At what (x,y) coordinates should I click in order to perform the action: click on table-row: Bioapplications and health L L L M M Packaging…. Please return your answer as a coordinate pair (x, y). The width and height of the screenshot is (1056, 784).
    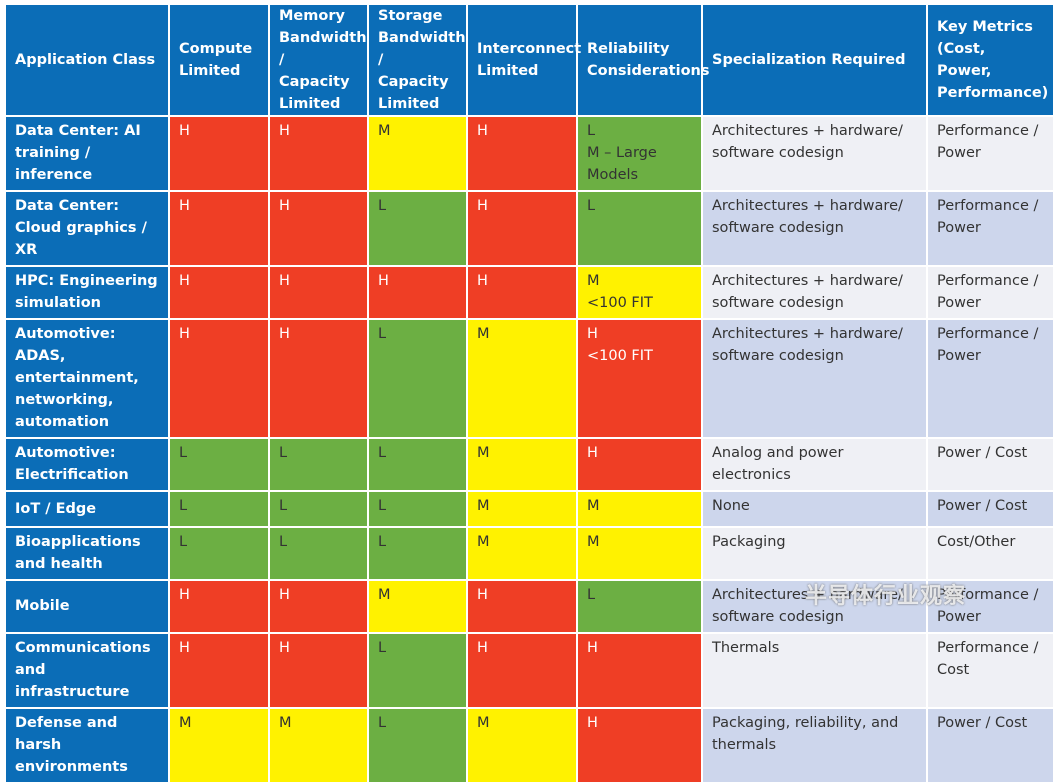
    Looking at the image, I should click on (529, 553).